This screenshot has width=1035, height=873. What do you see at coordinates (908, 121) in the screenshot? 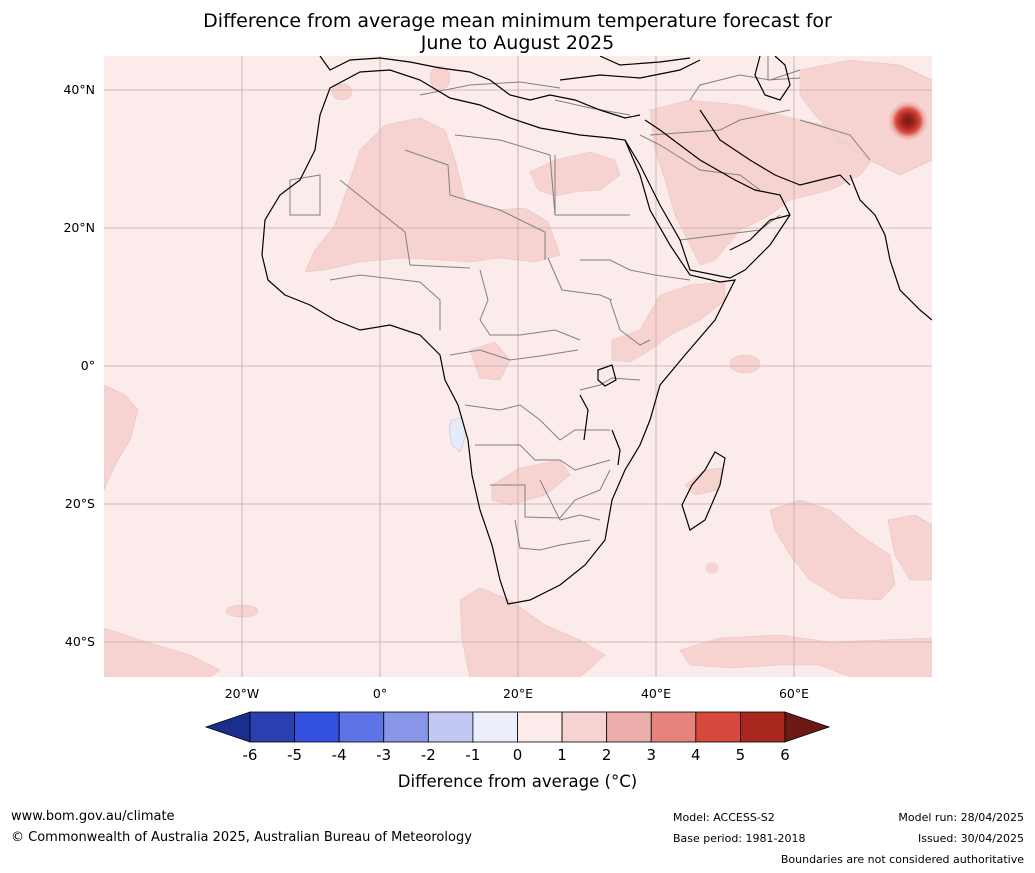
I see `hotspot-himalaya` at bounding box center [908, 121].